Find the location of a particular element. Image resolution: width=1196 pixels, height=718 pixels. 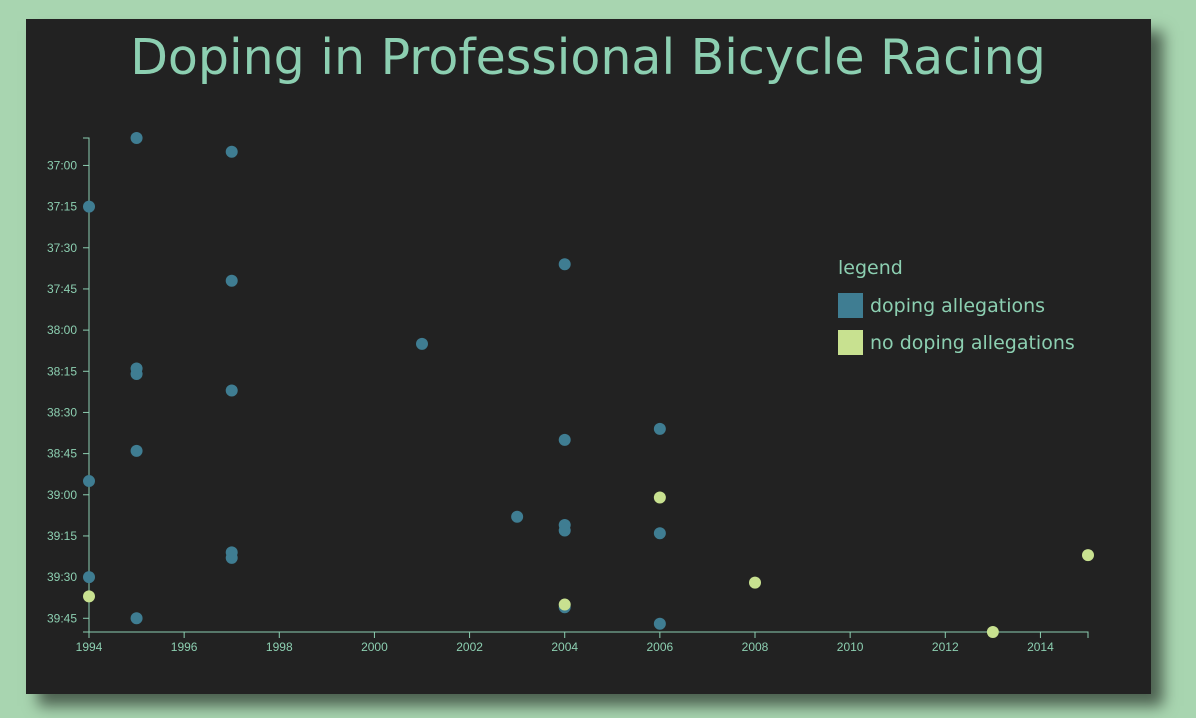

x-tick-label: 2006 is located at coordinates (660, 647).